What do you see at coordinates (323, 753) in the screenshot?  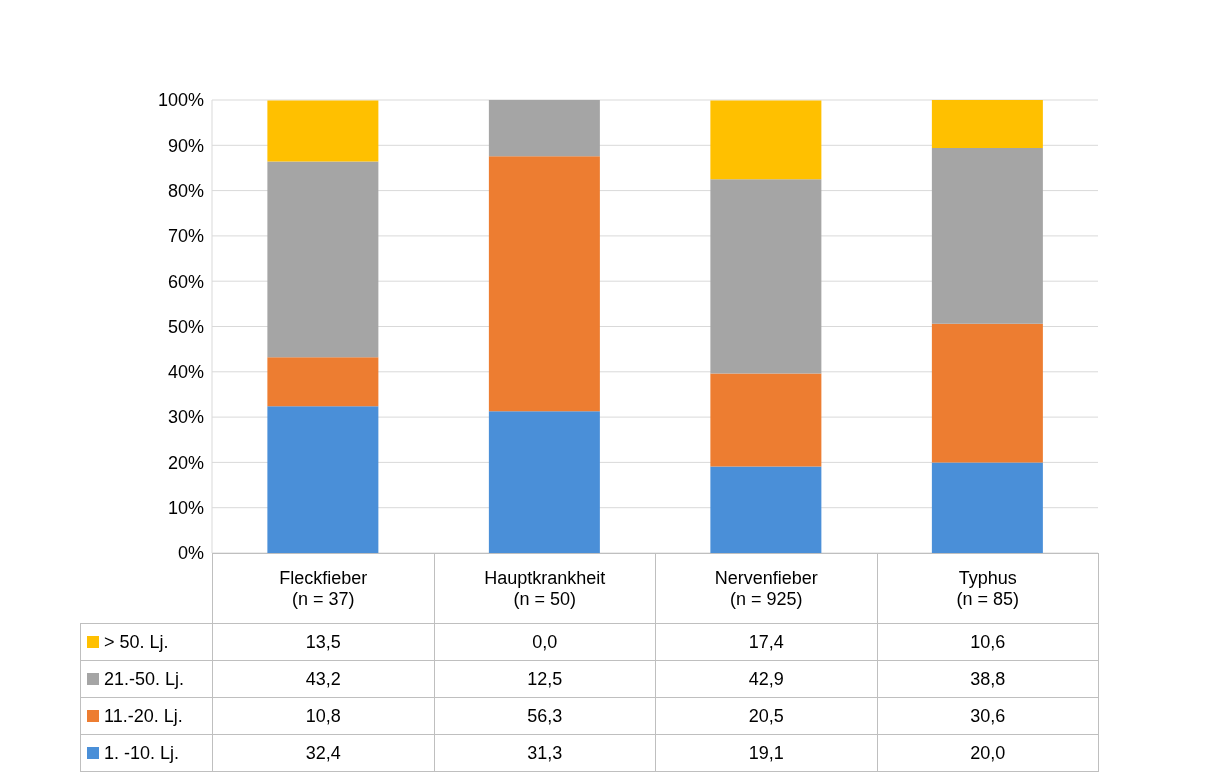 I see `data-label: 32,4` at bounding box center [323, 753].